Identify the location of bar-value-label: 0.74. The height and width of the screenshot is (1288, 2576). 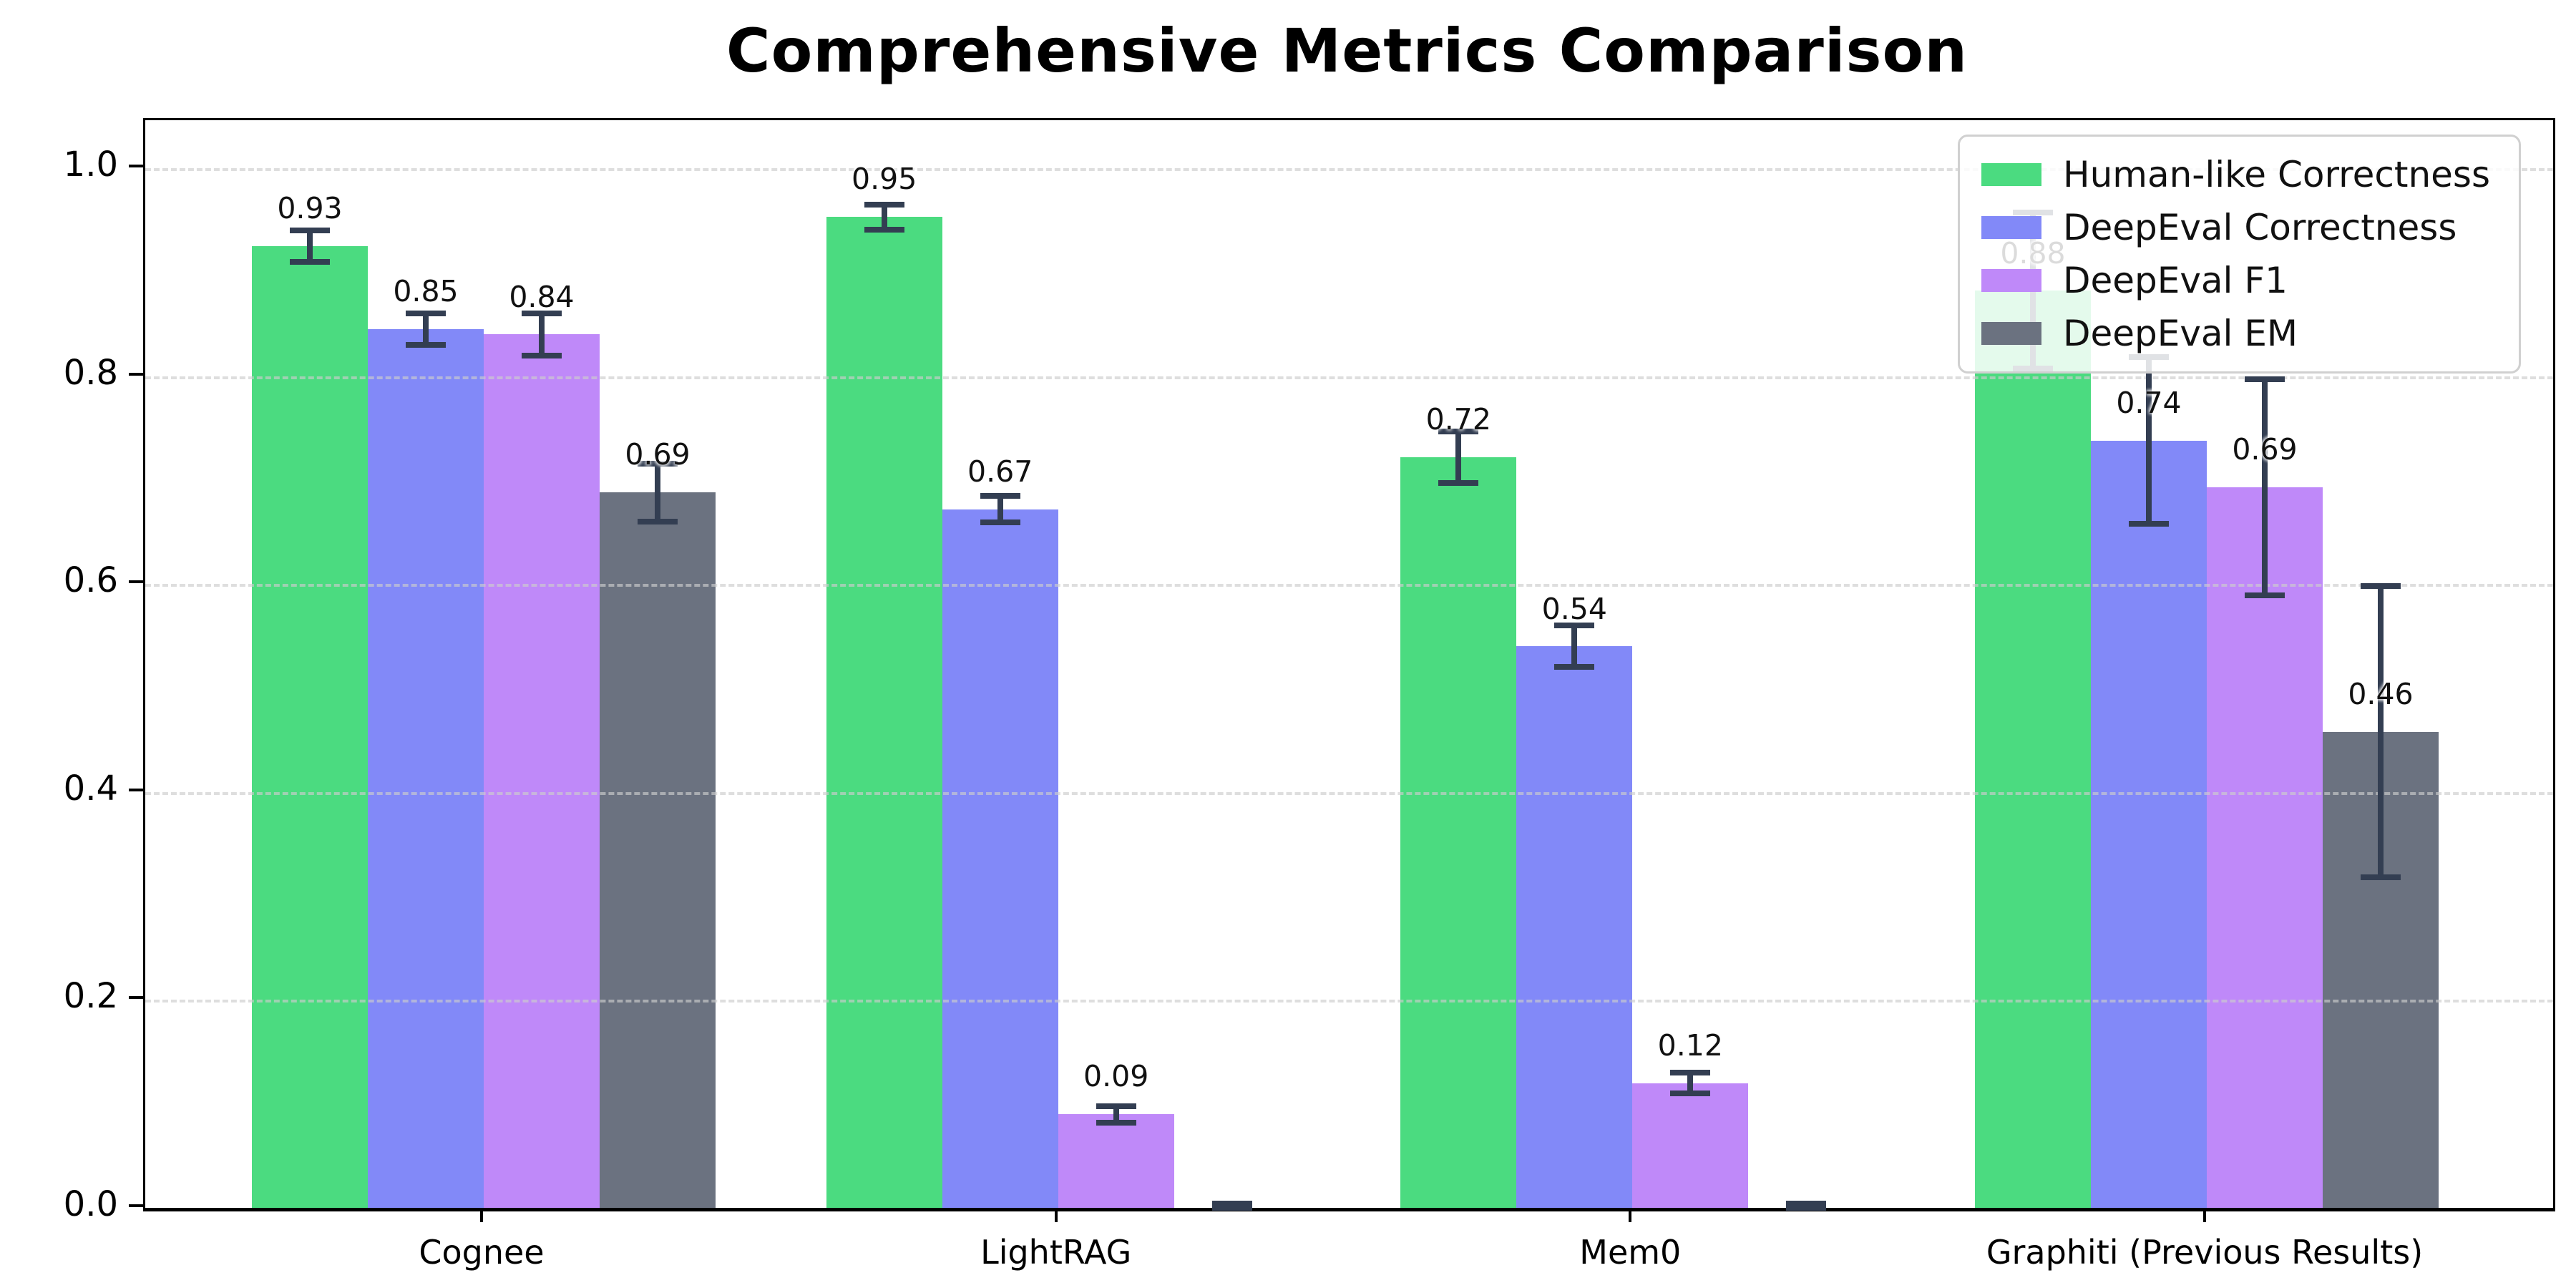
(2149, 402).